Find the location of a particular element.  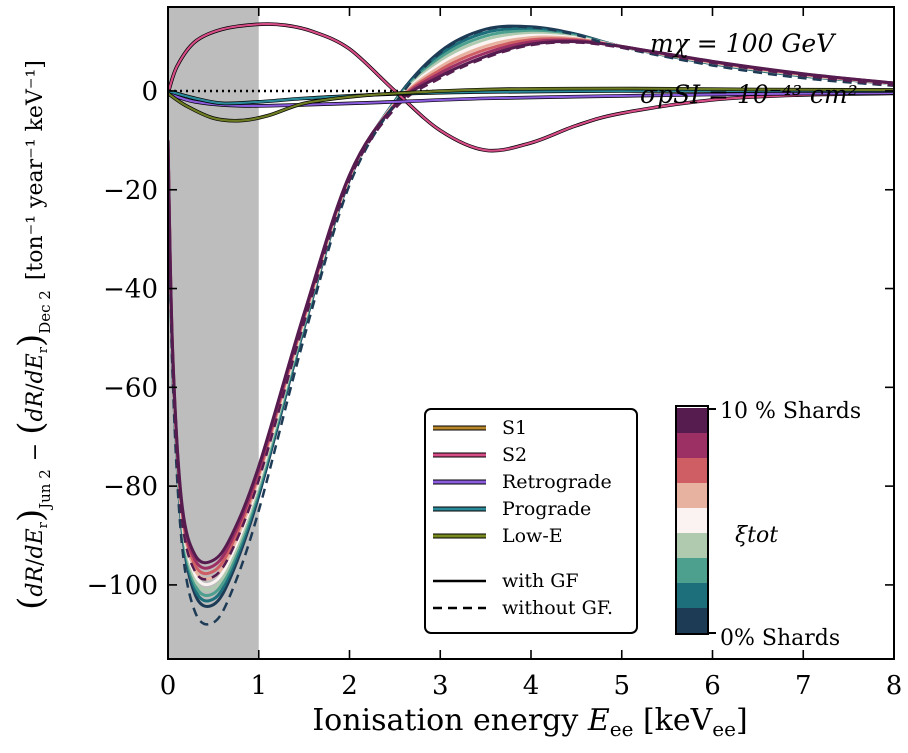

x-tick-label: 5 is located at coordinates (621, 686).